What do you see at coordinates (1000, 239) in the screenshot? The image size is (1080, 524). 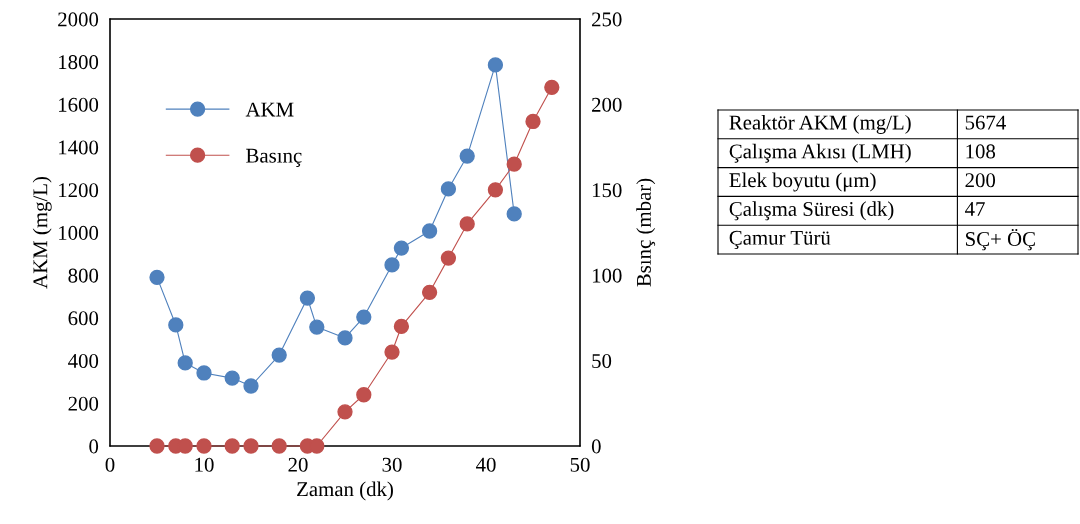 I see `text: SÇ+ ÖÇ` at bounding box center [1000, 239].